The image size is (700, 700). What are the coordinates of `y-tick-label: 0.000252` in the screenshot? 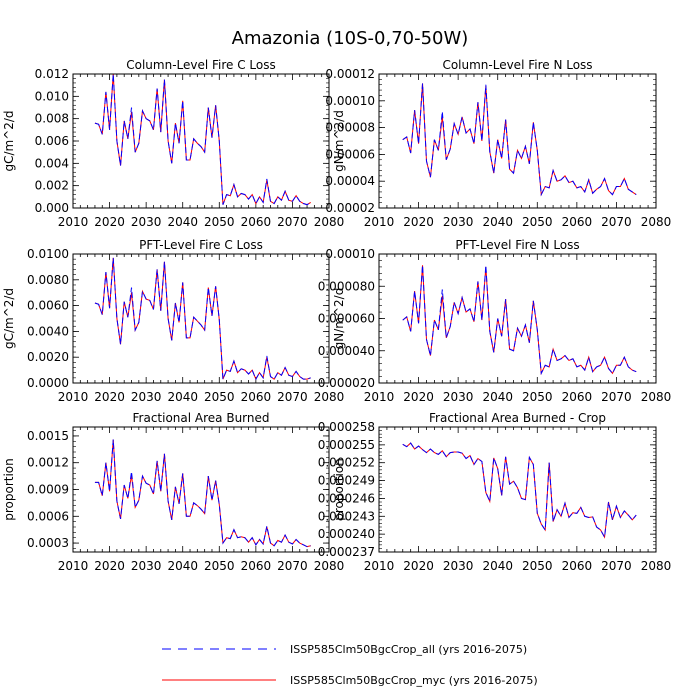 It's located at (346, 463).